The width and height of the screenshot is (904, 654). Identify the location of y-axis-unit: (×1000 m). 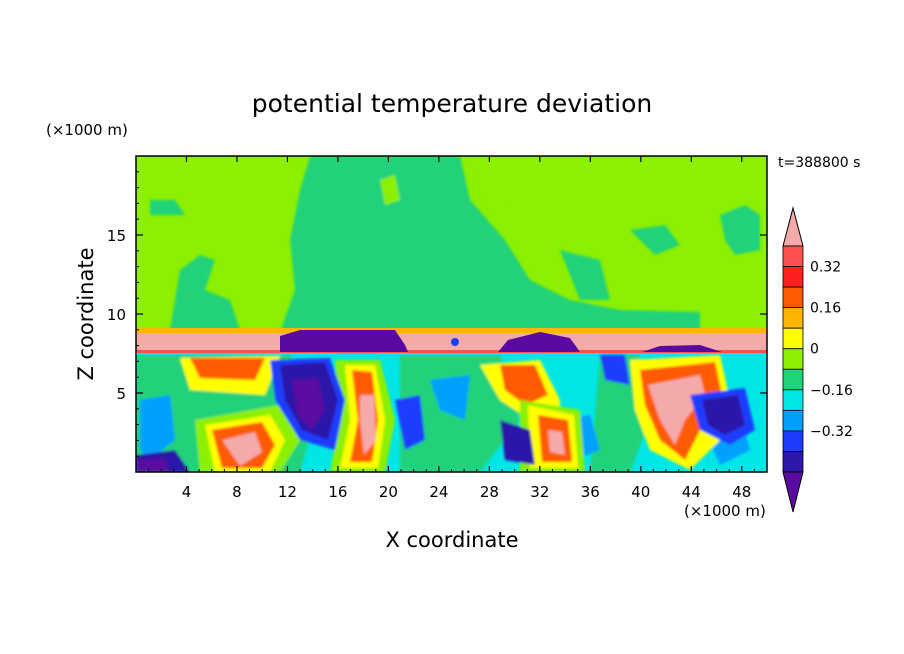
(87, 130).